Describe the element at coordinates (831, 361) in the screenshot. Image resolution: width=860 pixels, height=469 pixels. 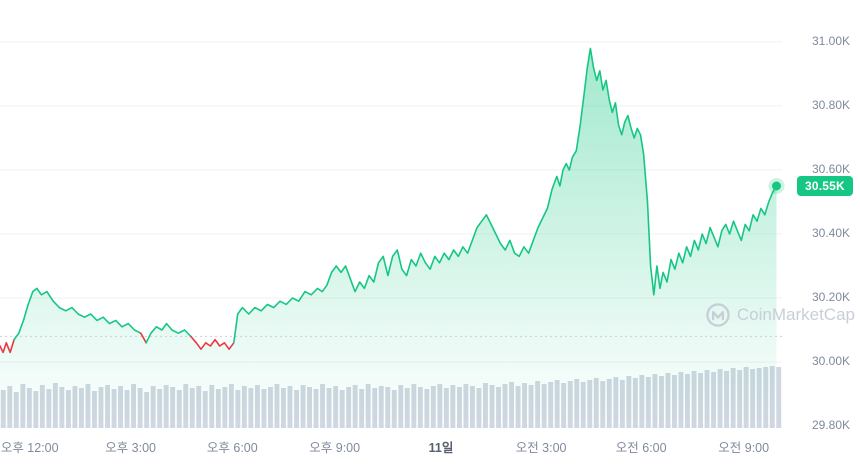
I see `y-axis-label: 30.00K` at that location.